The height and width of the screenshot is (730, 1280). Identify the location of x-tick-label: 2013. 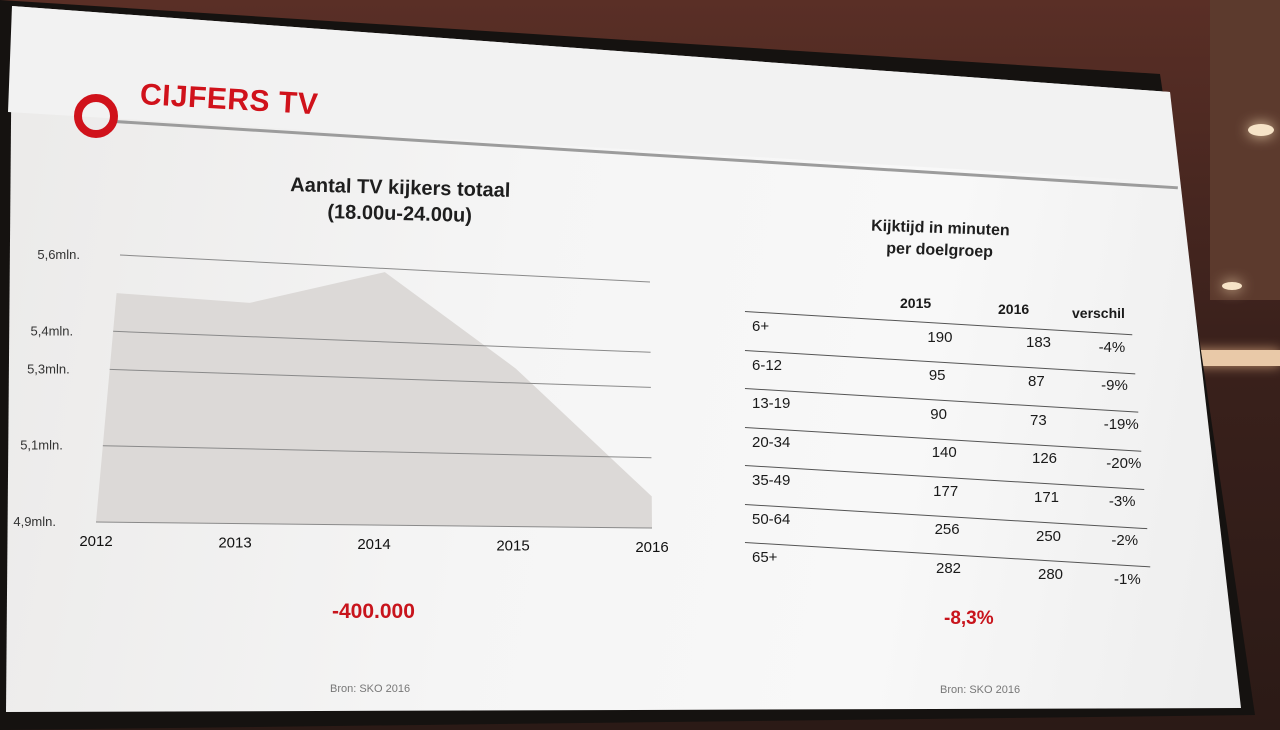
(234, 543).